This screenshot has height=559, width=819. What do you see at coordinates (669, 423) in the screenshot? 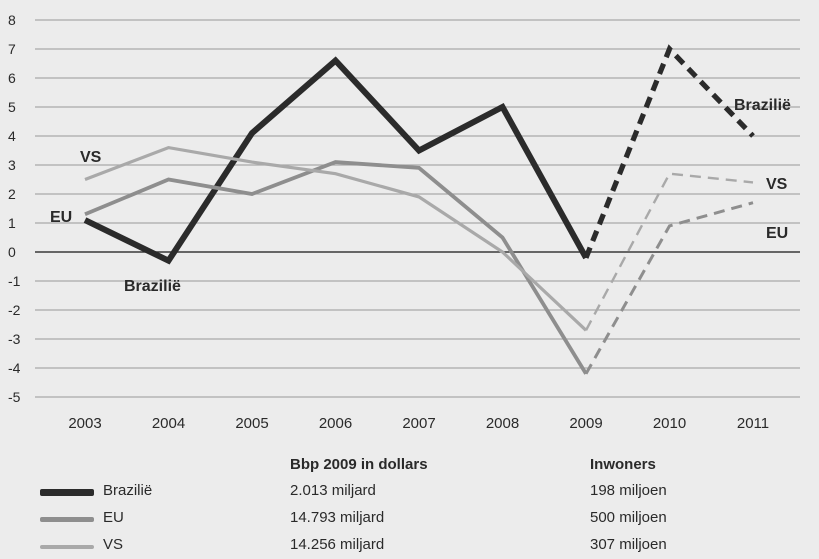
I see `x-tick-label: 2010` at bounding box center [669, 423].